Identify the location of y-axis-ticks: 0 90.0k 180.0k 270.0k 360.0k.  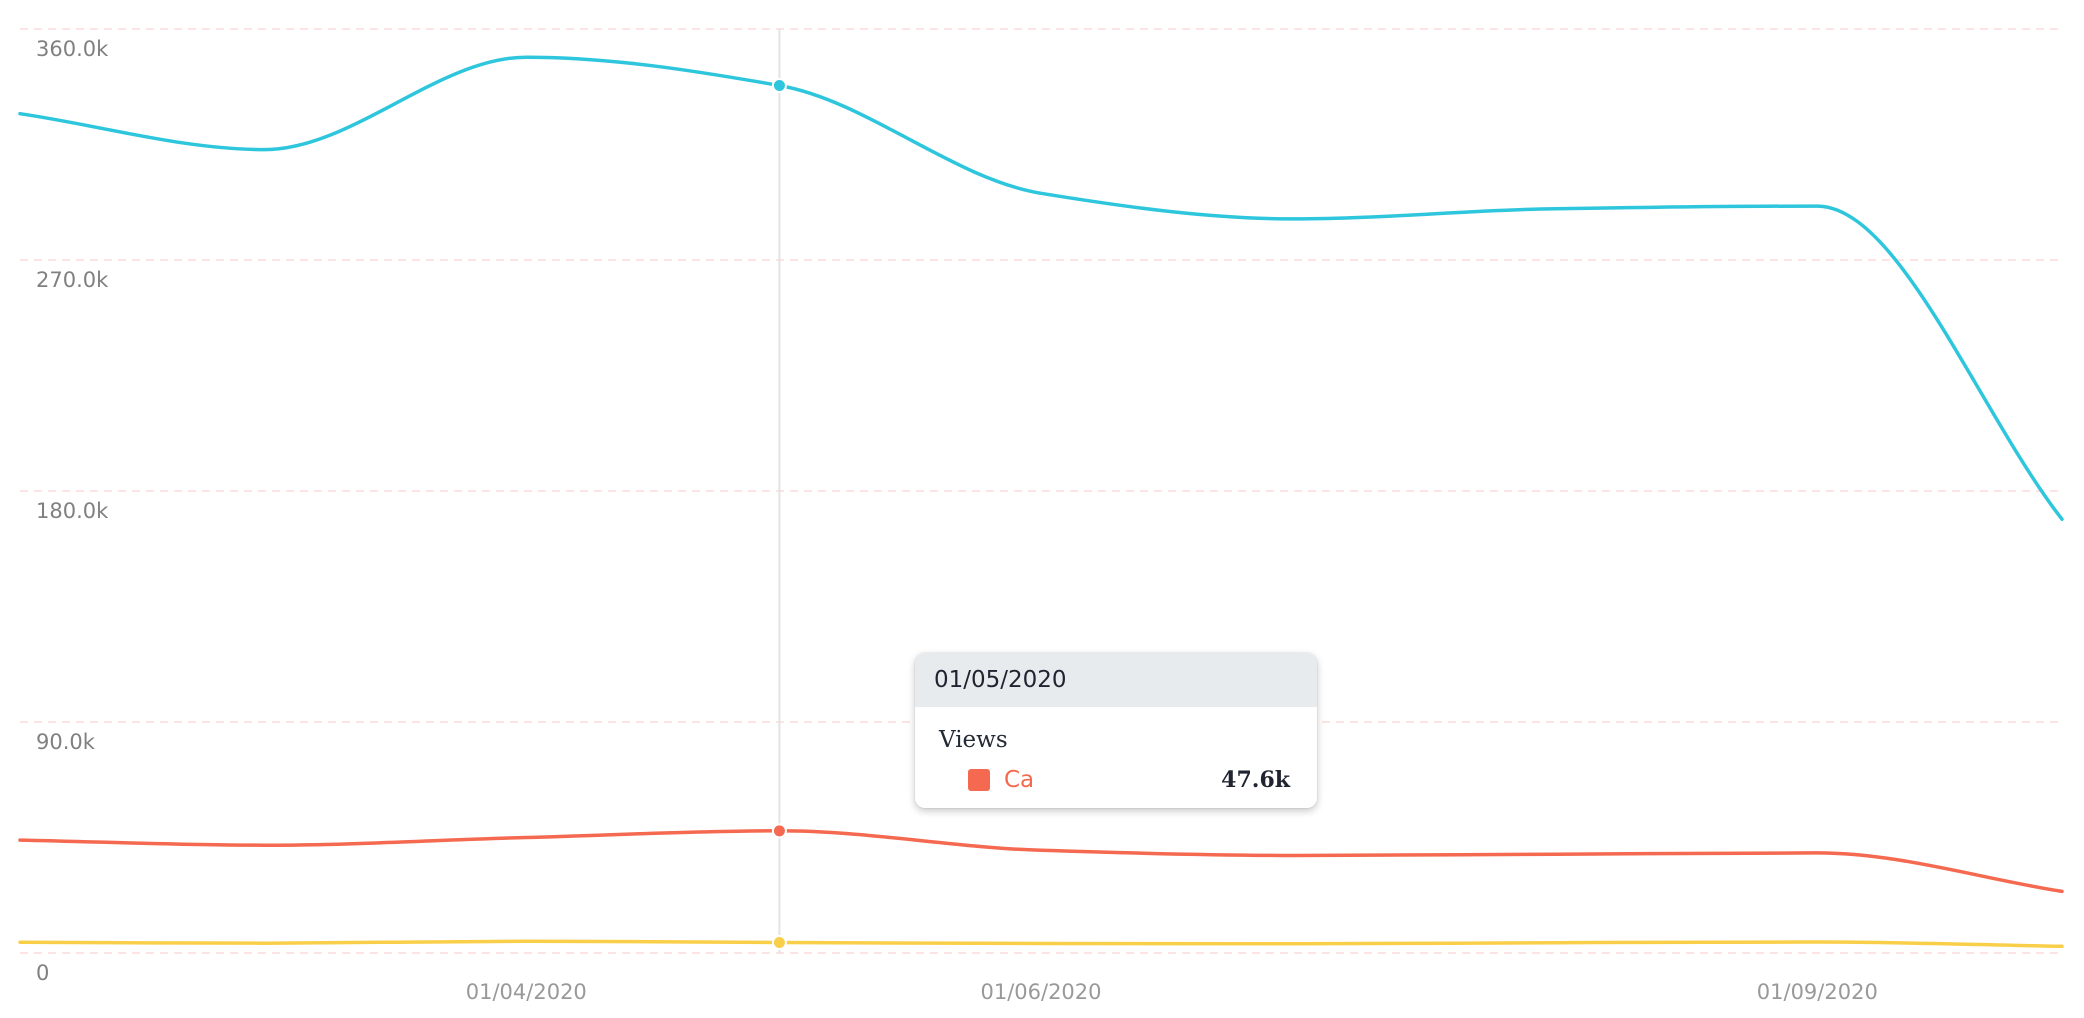
(72, 511).